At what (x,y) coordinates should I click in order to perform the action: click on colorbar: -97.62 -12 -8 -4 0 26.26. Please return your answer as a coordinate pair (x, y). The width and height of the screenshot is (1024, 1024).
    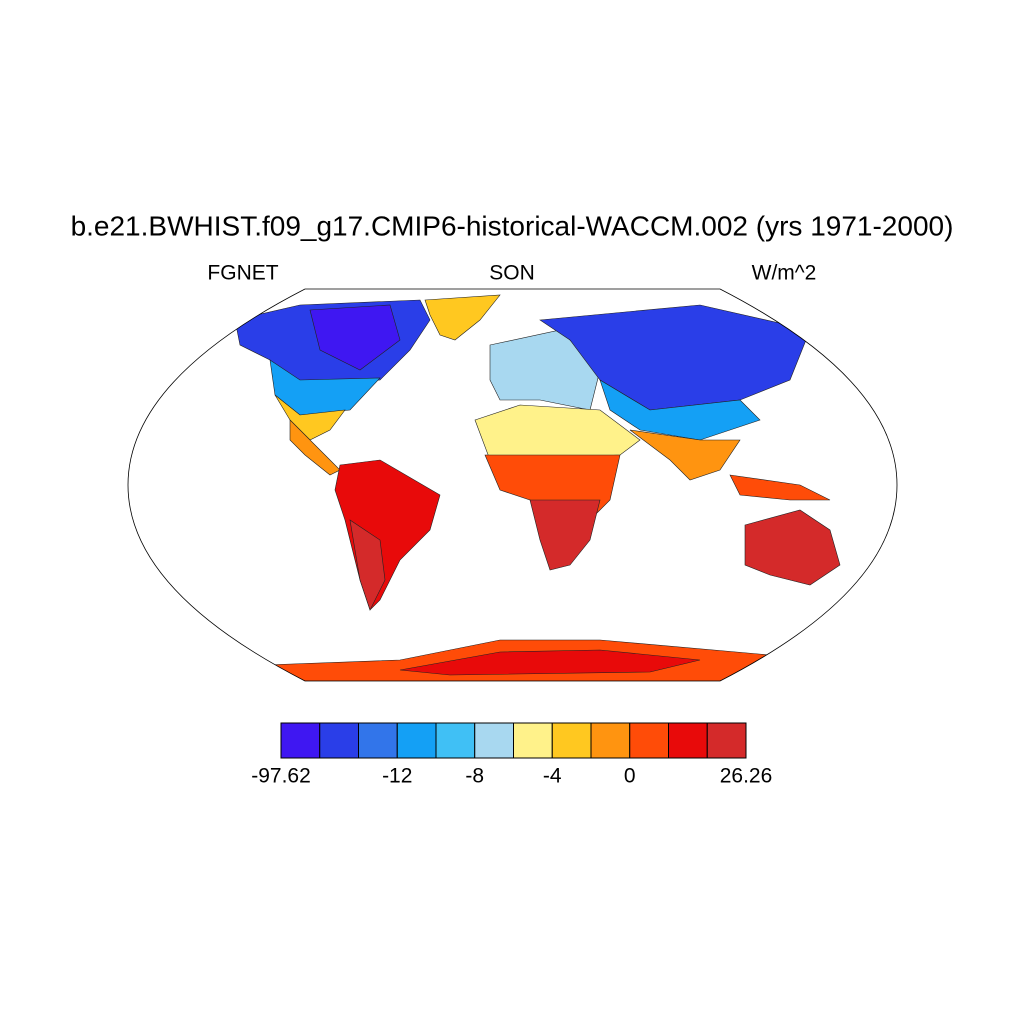
    Looking at the image, I should click on (512, 755).